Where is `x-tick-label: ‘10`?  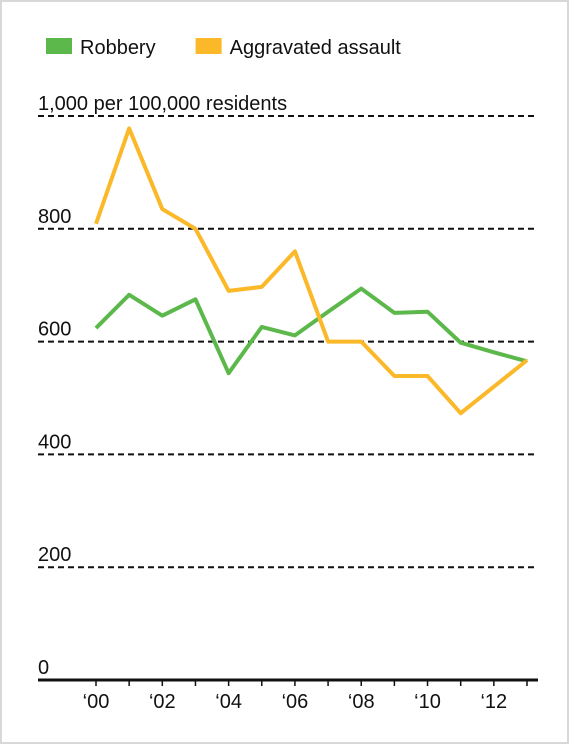
x-tick-label: ‘10 is located at coordinates (427, 702).